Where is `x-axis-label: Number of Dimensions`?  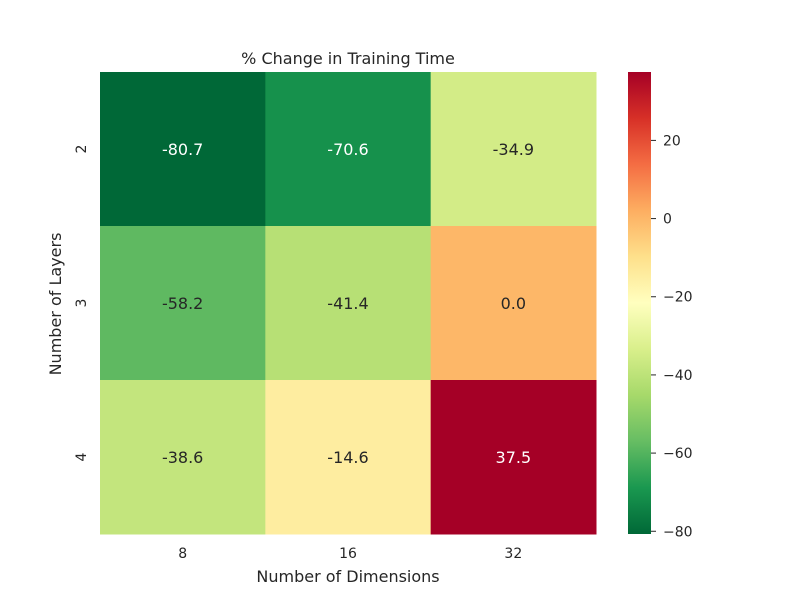 x-axis-label: Number of Dimensions is located at coordinates (347, 576).